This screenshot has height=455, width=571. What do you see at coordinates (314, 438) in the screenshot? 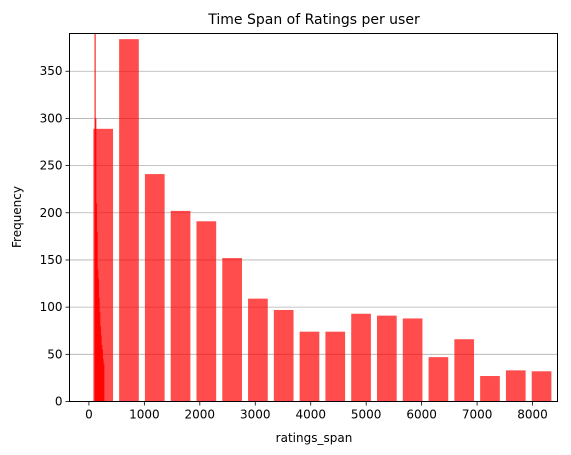
I see `x-axis-label: ratings_span` at bounding box center [314, 438].